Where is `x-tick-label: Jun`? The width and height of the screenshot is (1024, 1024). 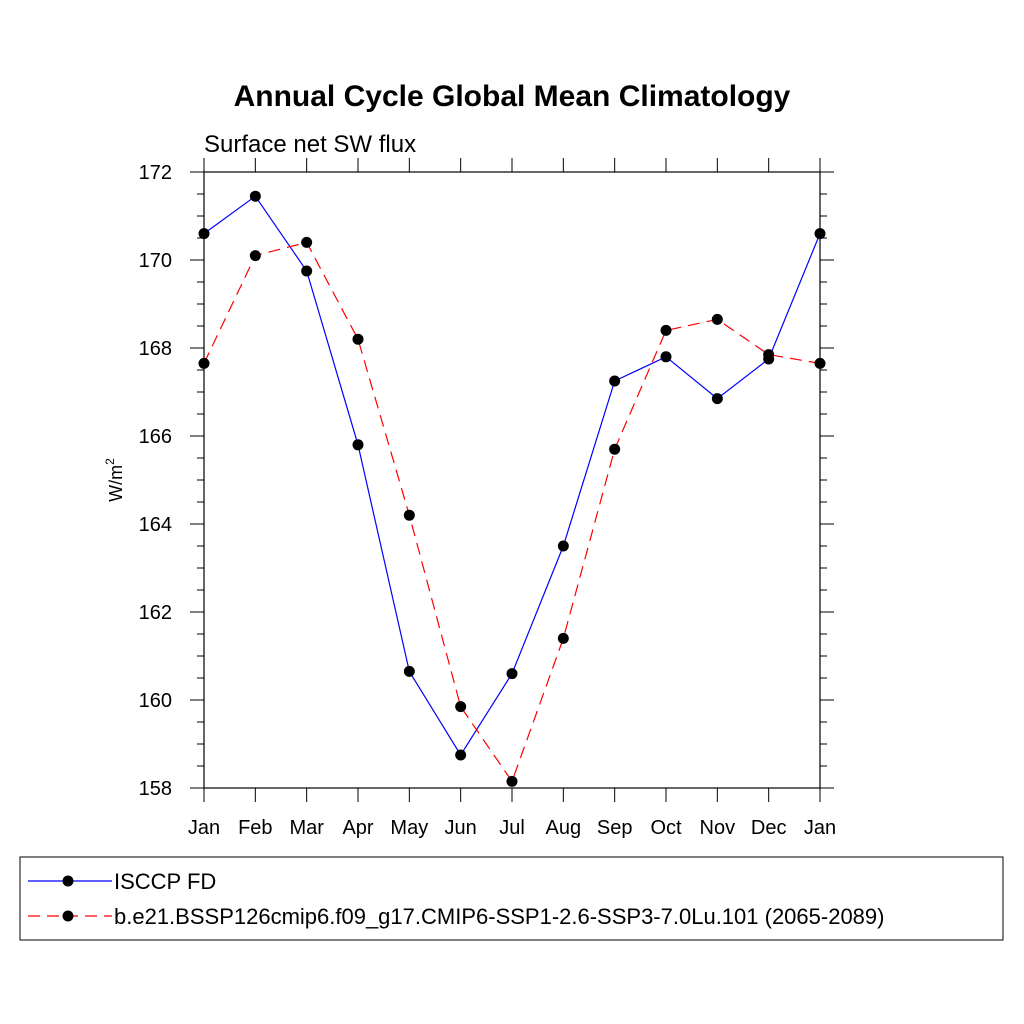
x-tick-label: Jun is located at coordinates (461, 828).